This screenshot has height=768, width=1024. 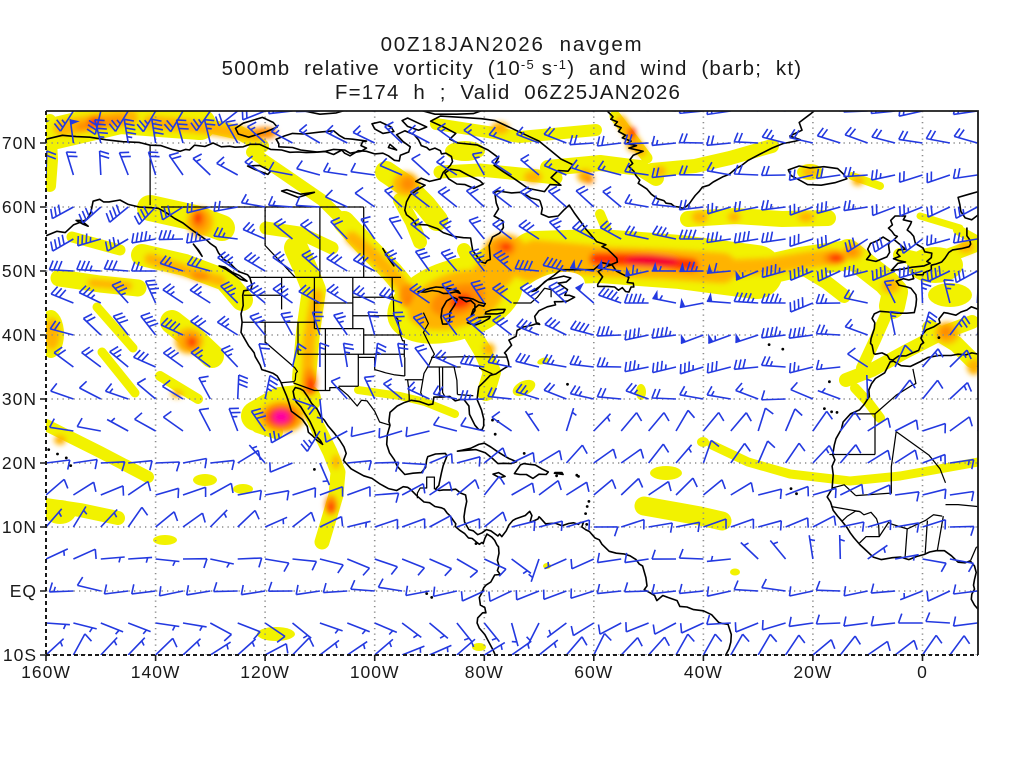 I want to click on svg-text: EQ, so click(x=23, y=591).